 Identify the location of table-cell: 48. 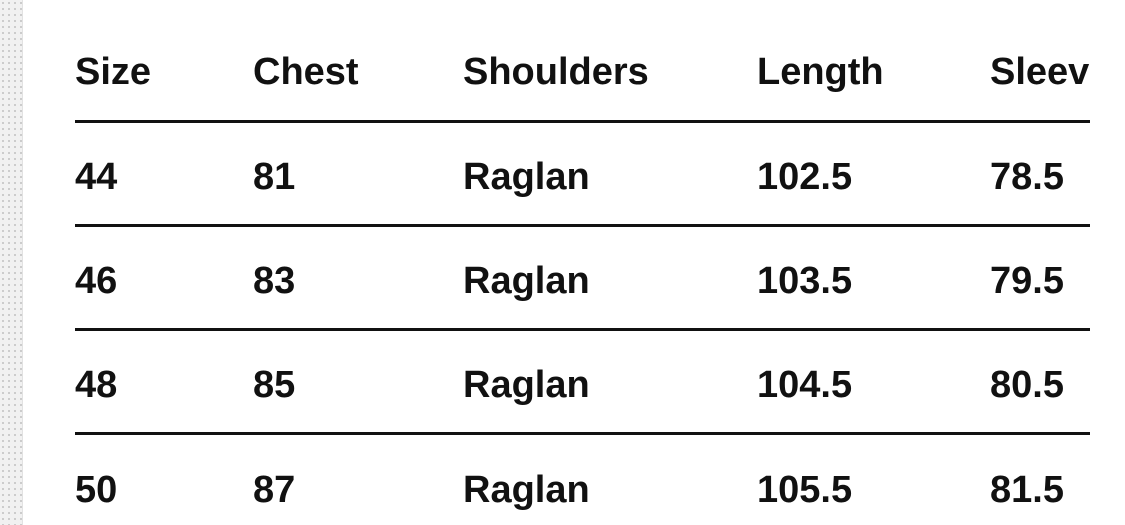
(96, 385).